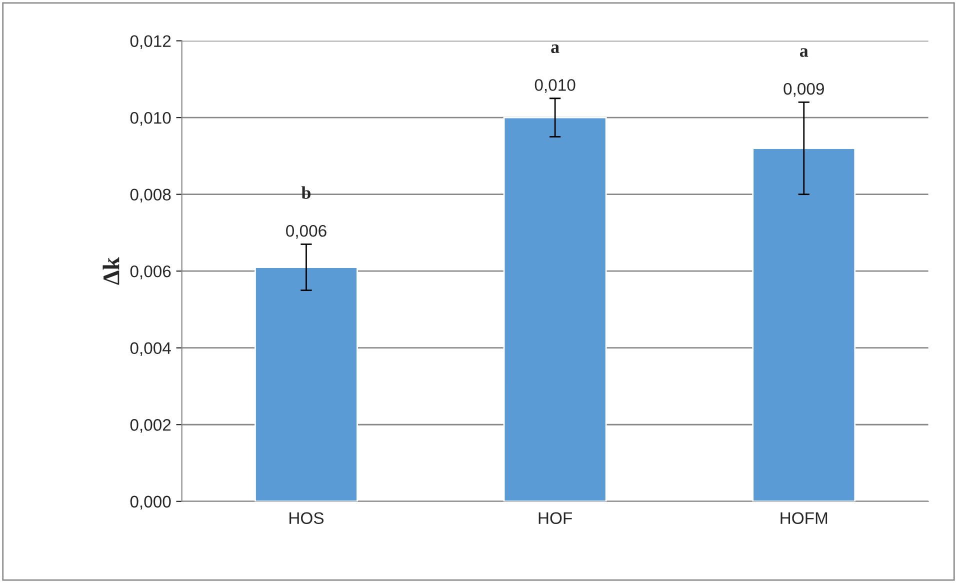 Image resolution: width=957 pixels, height=583 pixels. What do you see at coordinates (111, 271) in the screenshot?
I see `y-axis-title: Δk` at bounding box center [111, 271].